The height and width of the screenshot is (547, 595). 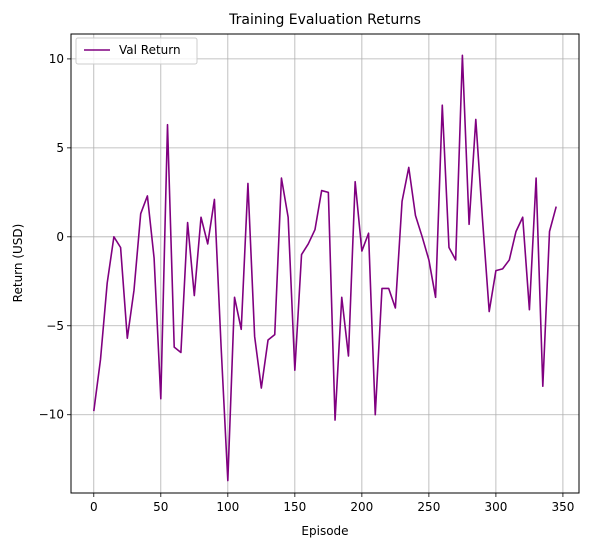 I want to click on legend: Val Return, so click(x=136, y=51).